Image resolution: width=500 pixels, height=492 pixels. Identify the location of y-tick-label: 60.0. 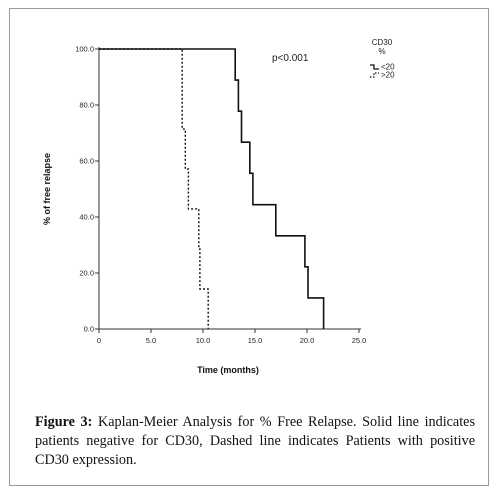
(86, 161).